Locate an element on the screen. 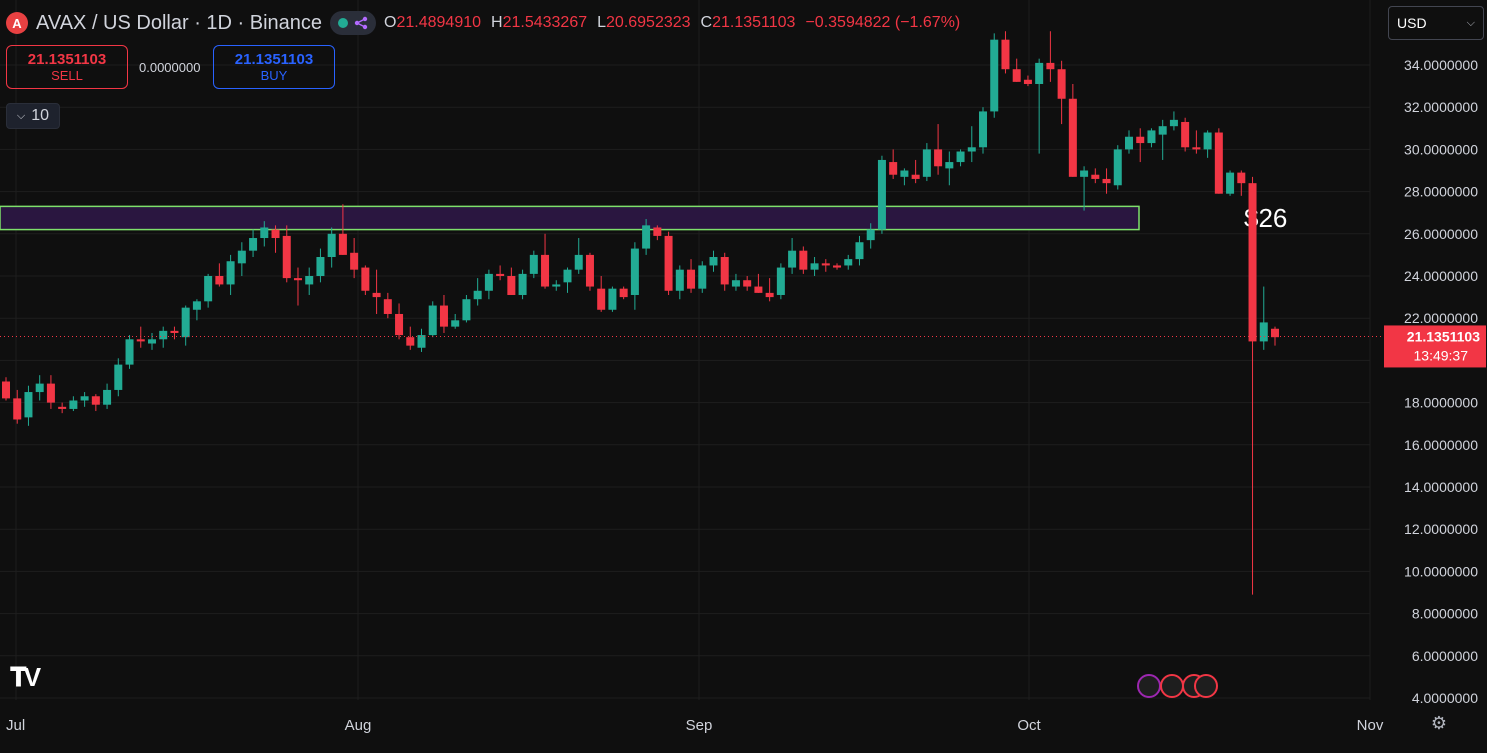 The height and width of the screenshot is (753, 1487). y-tick-label: 34.0000000 is located at coordinates (1441, 65).